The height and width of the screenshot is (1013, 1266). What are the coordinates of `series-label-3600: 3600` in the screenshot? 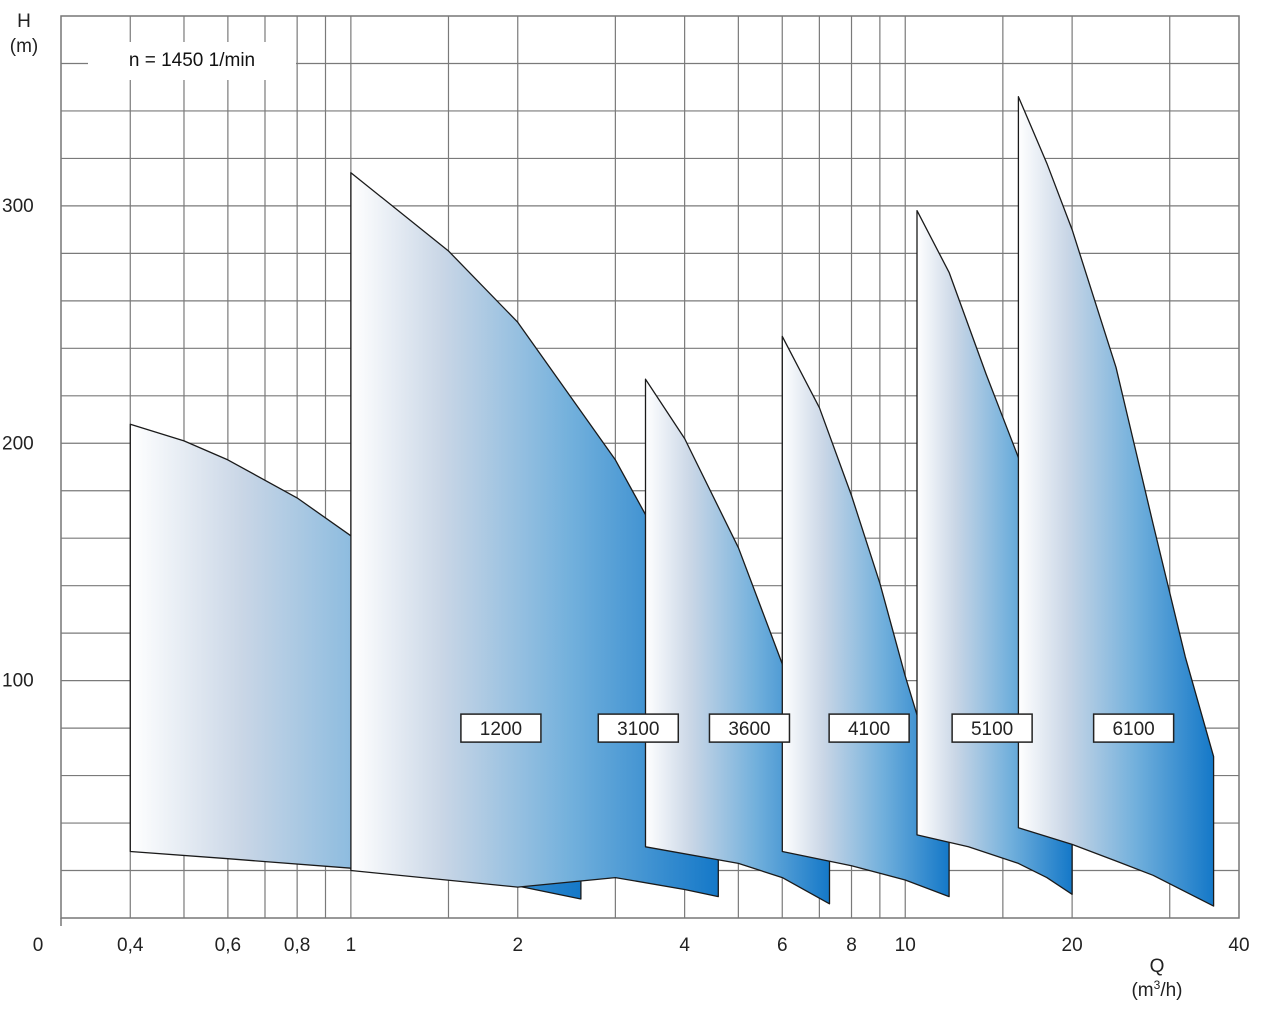 It's located at (749, 728).